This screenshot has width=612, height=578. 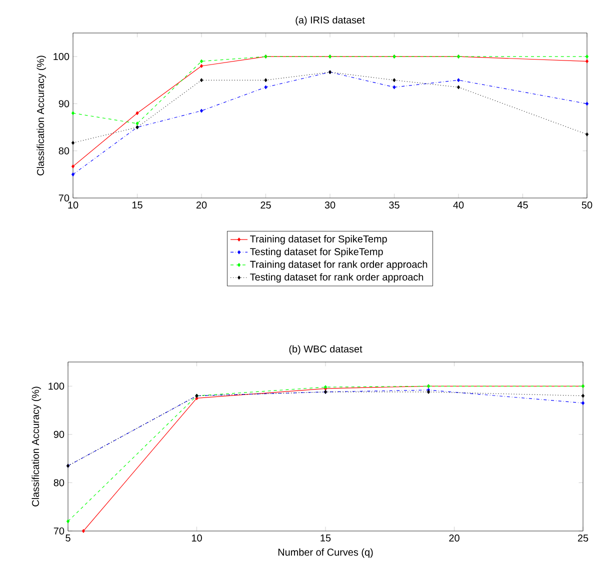 What do you see at coordinates (330, 21) in the screenshot?
I see `chart-title: (a) IRIS dataset` at bounding box center [330, 21].